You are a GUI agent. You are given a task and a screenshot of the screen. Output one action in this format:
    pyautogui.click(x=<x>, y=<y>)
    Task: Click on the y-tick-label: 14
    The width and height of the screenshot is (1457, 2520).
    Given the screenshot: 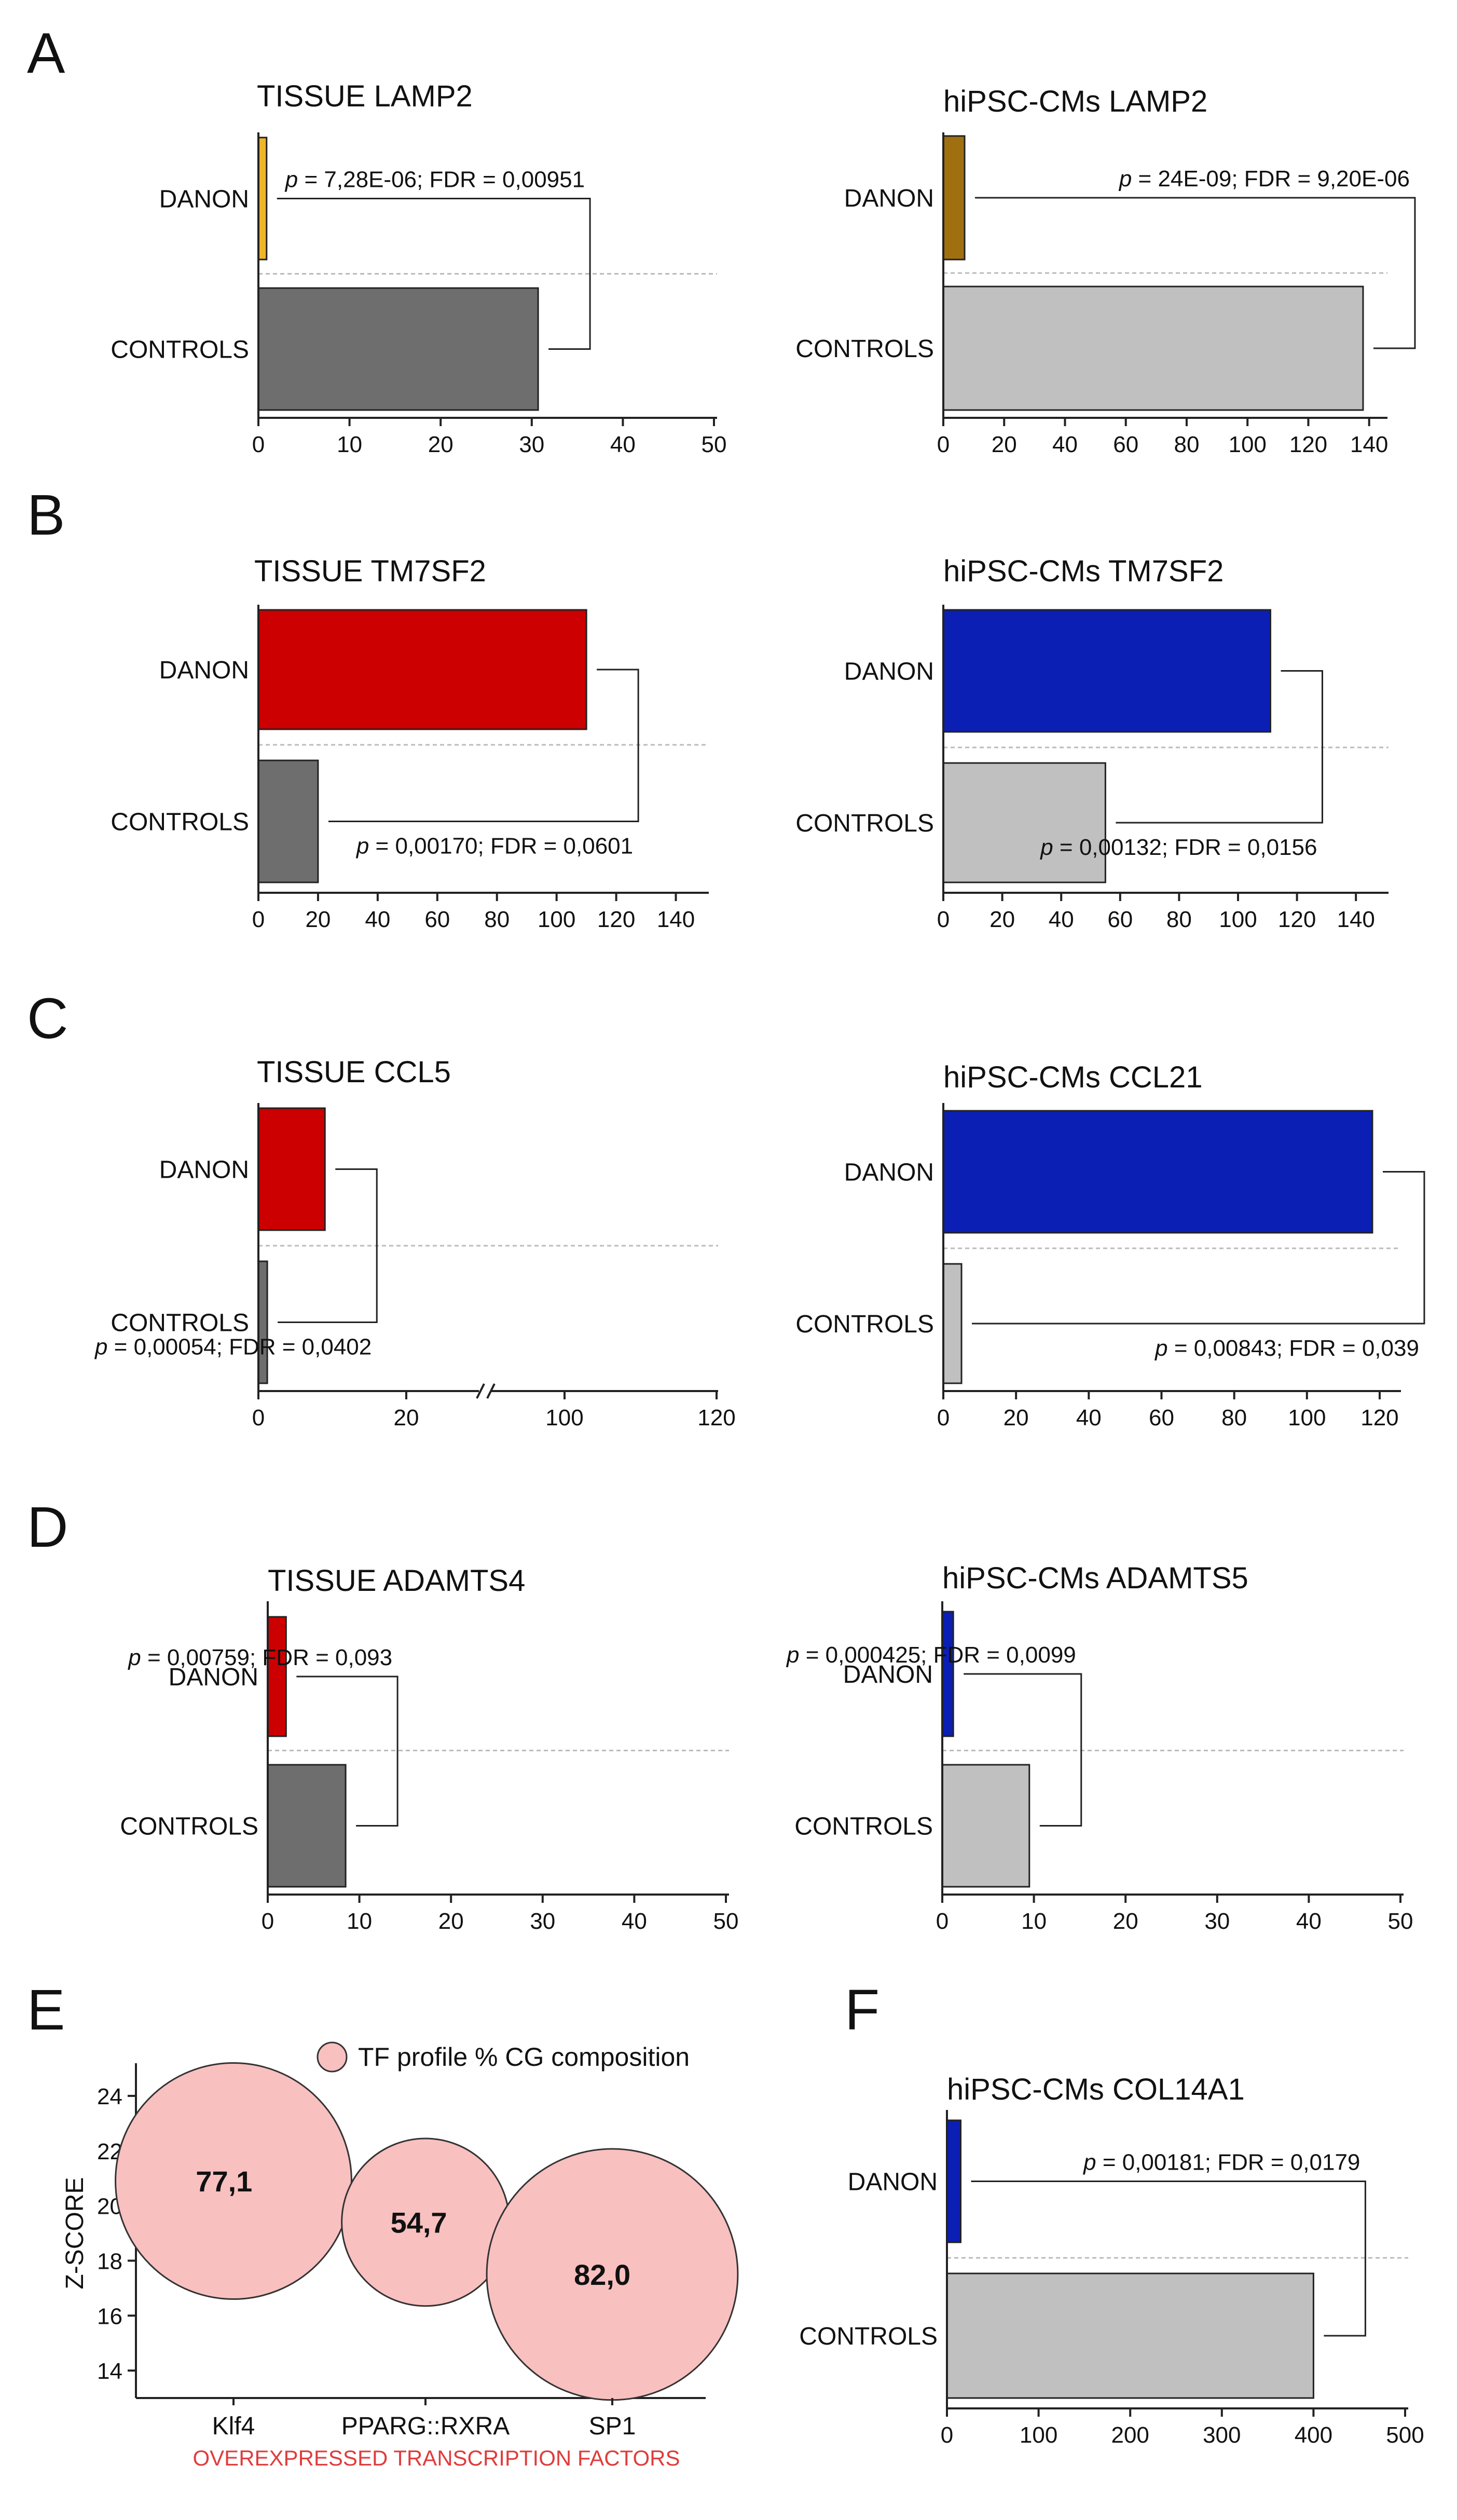 What is the action you would take?
    pyautogui.click(x=109, y=2372)
    